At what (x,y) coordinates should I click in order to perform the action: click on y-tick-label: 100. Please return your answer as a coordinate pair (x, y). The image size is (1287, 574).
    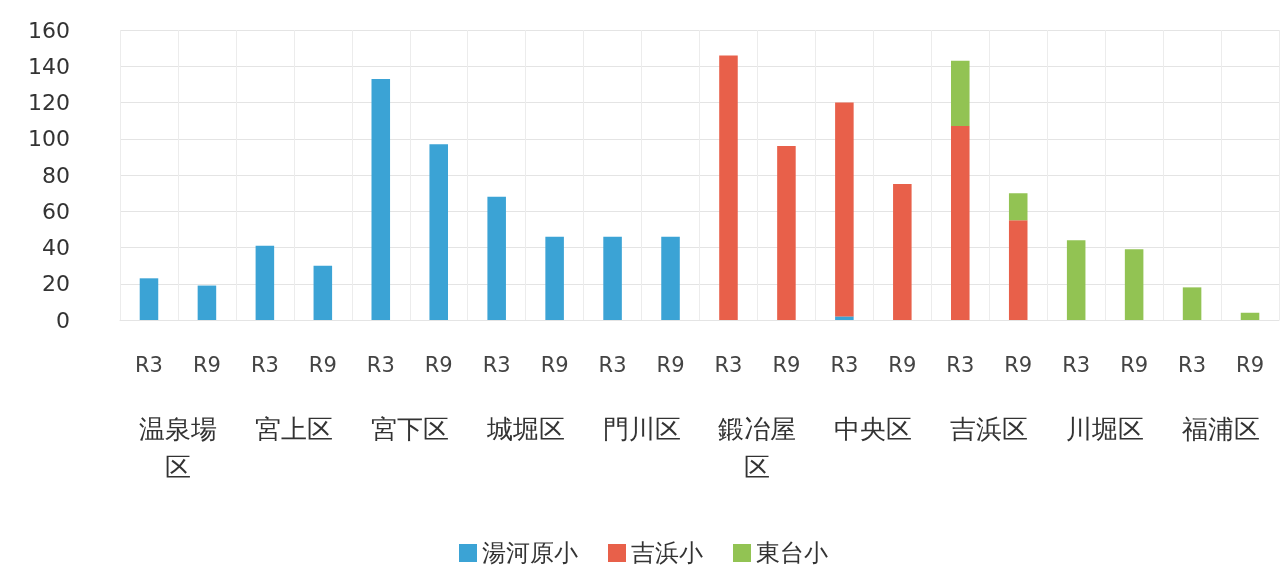
    Looking at the image, I should click on (49, 139).